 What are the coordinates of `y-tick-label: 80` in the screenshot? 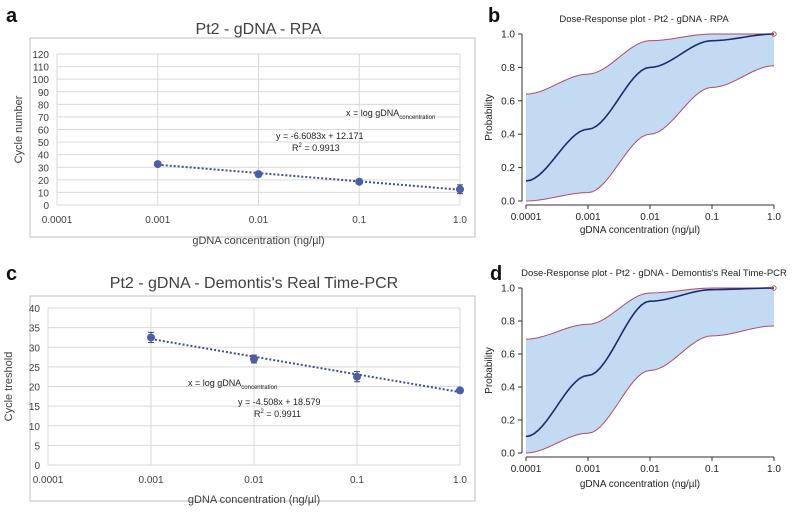 It's located at (44, 105).